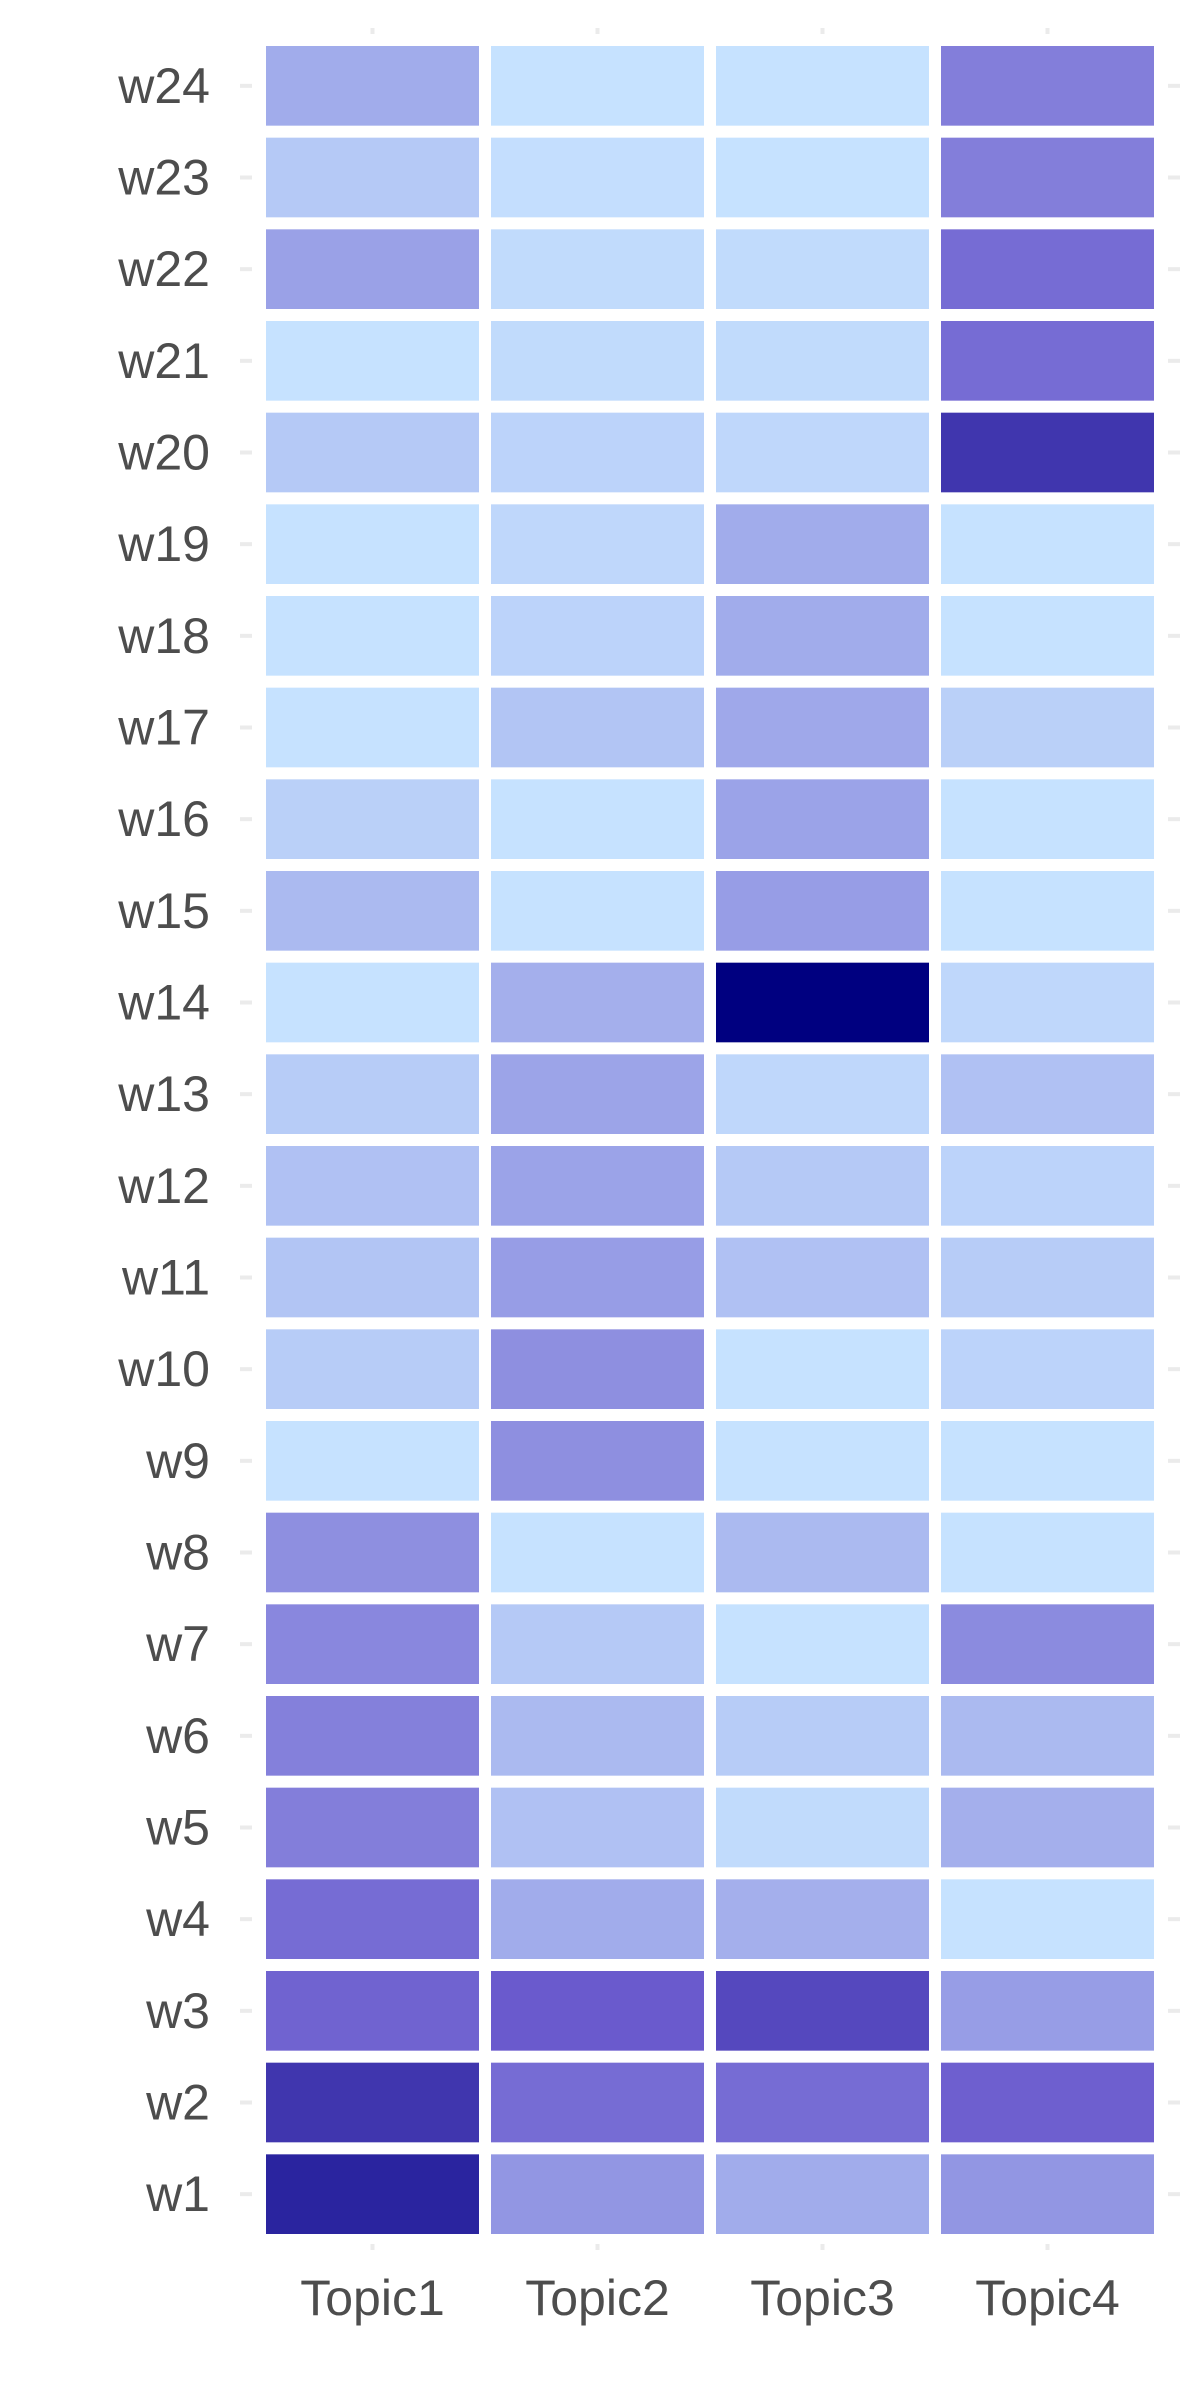 The height and width of the screenshot is (2400, 1200). What do you see at coordinates (1047, 452) in the screenshot?
I see `heatmap-cell-w20-Topic4` at bounding box center [1047, 452].